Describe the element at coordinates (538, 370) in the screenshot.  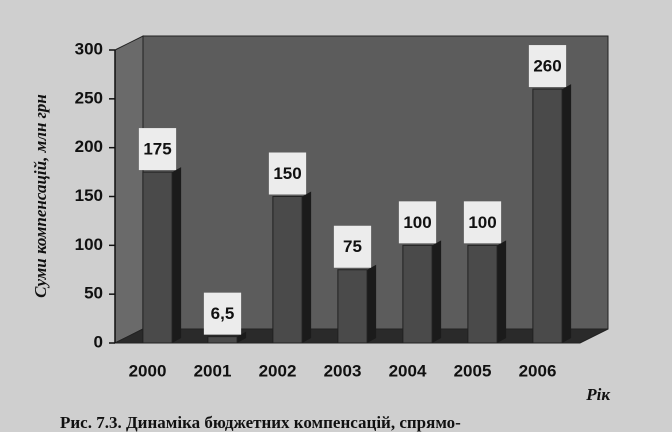
I see `x-tick-label: 2006` at that location.